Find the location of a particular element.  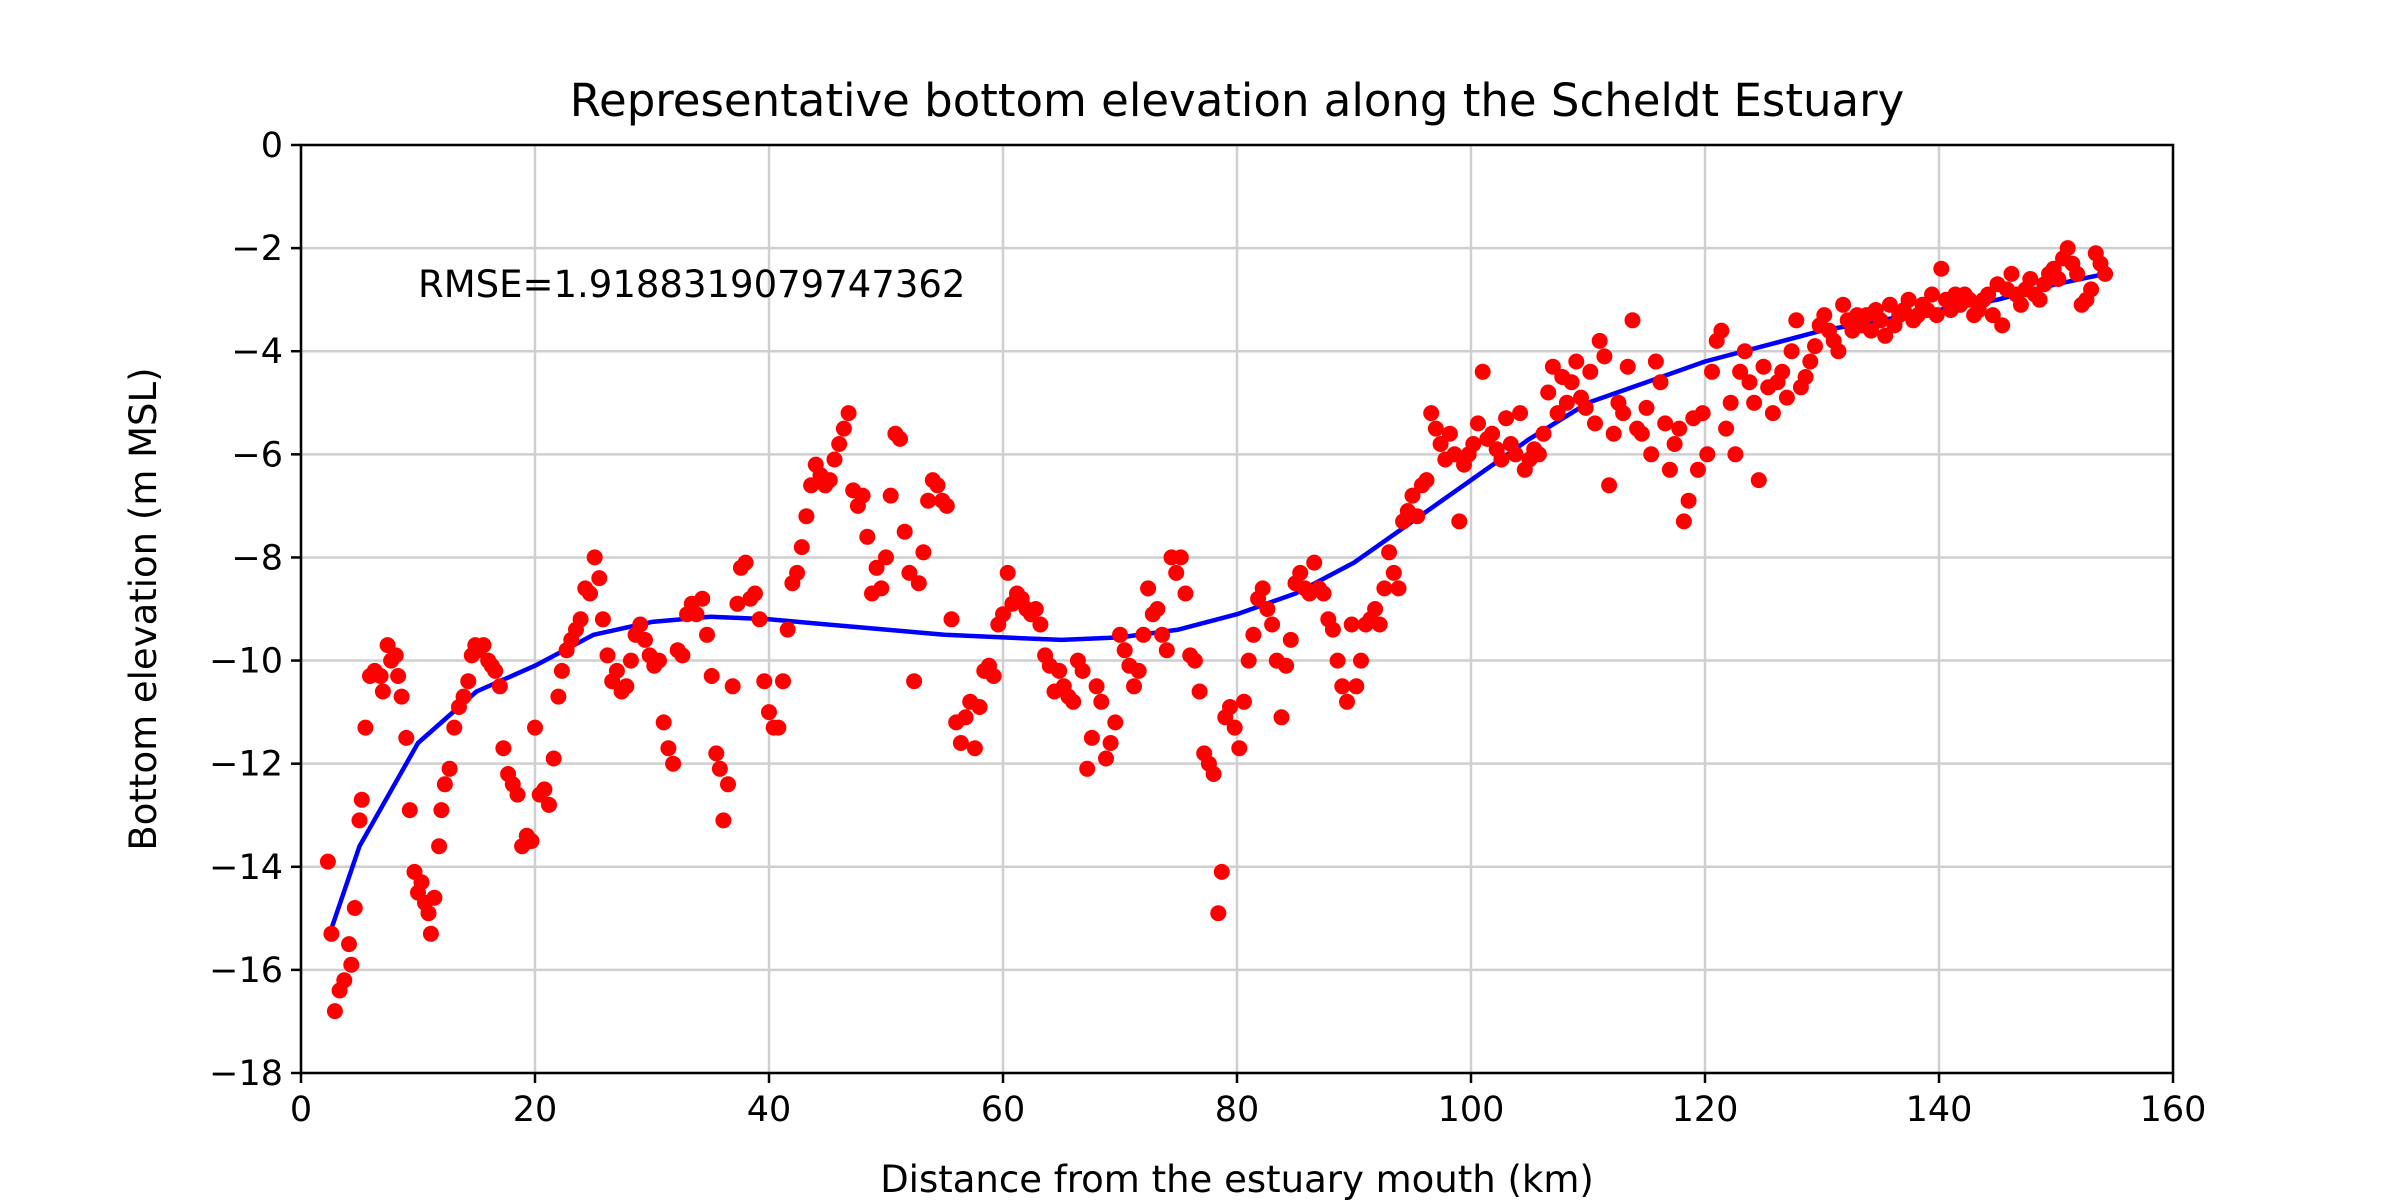

x-tick-label: 140 is located at coordinates (1939, 1110).